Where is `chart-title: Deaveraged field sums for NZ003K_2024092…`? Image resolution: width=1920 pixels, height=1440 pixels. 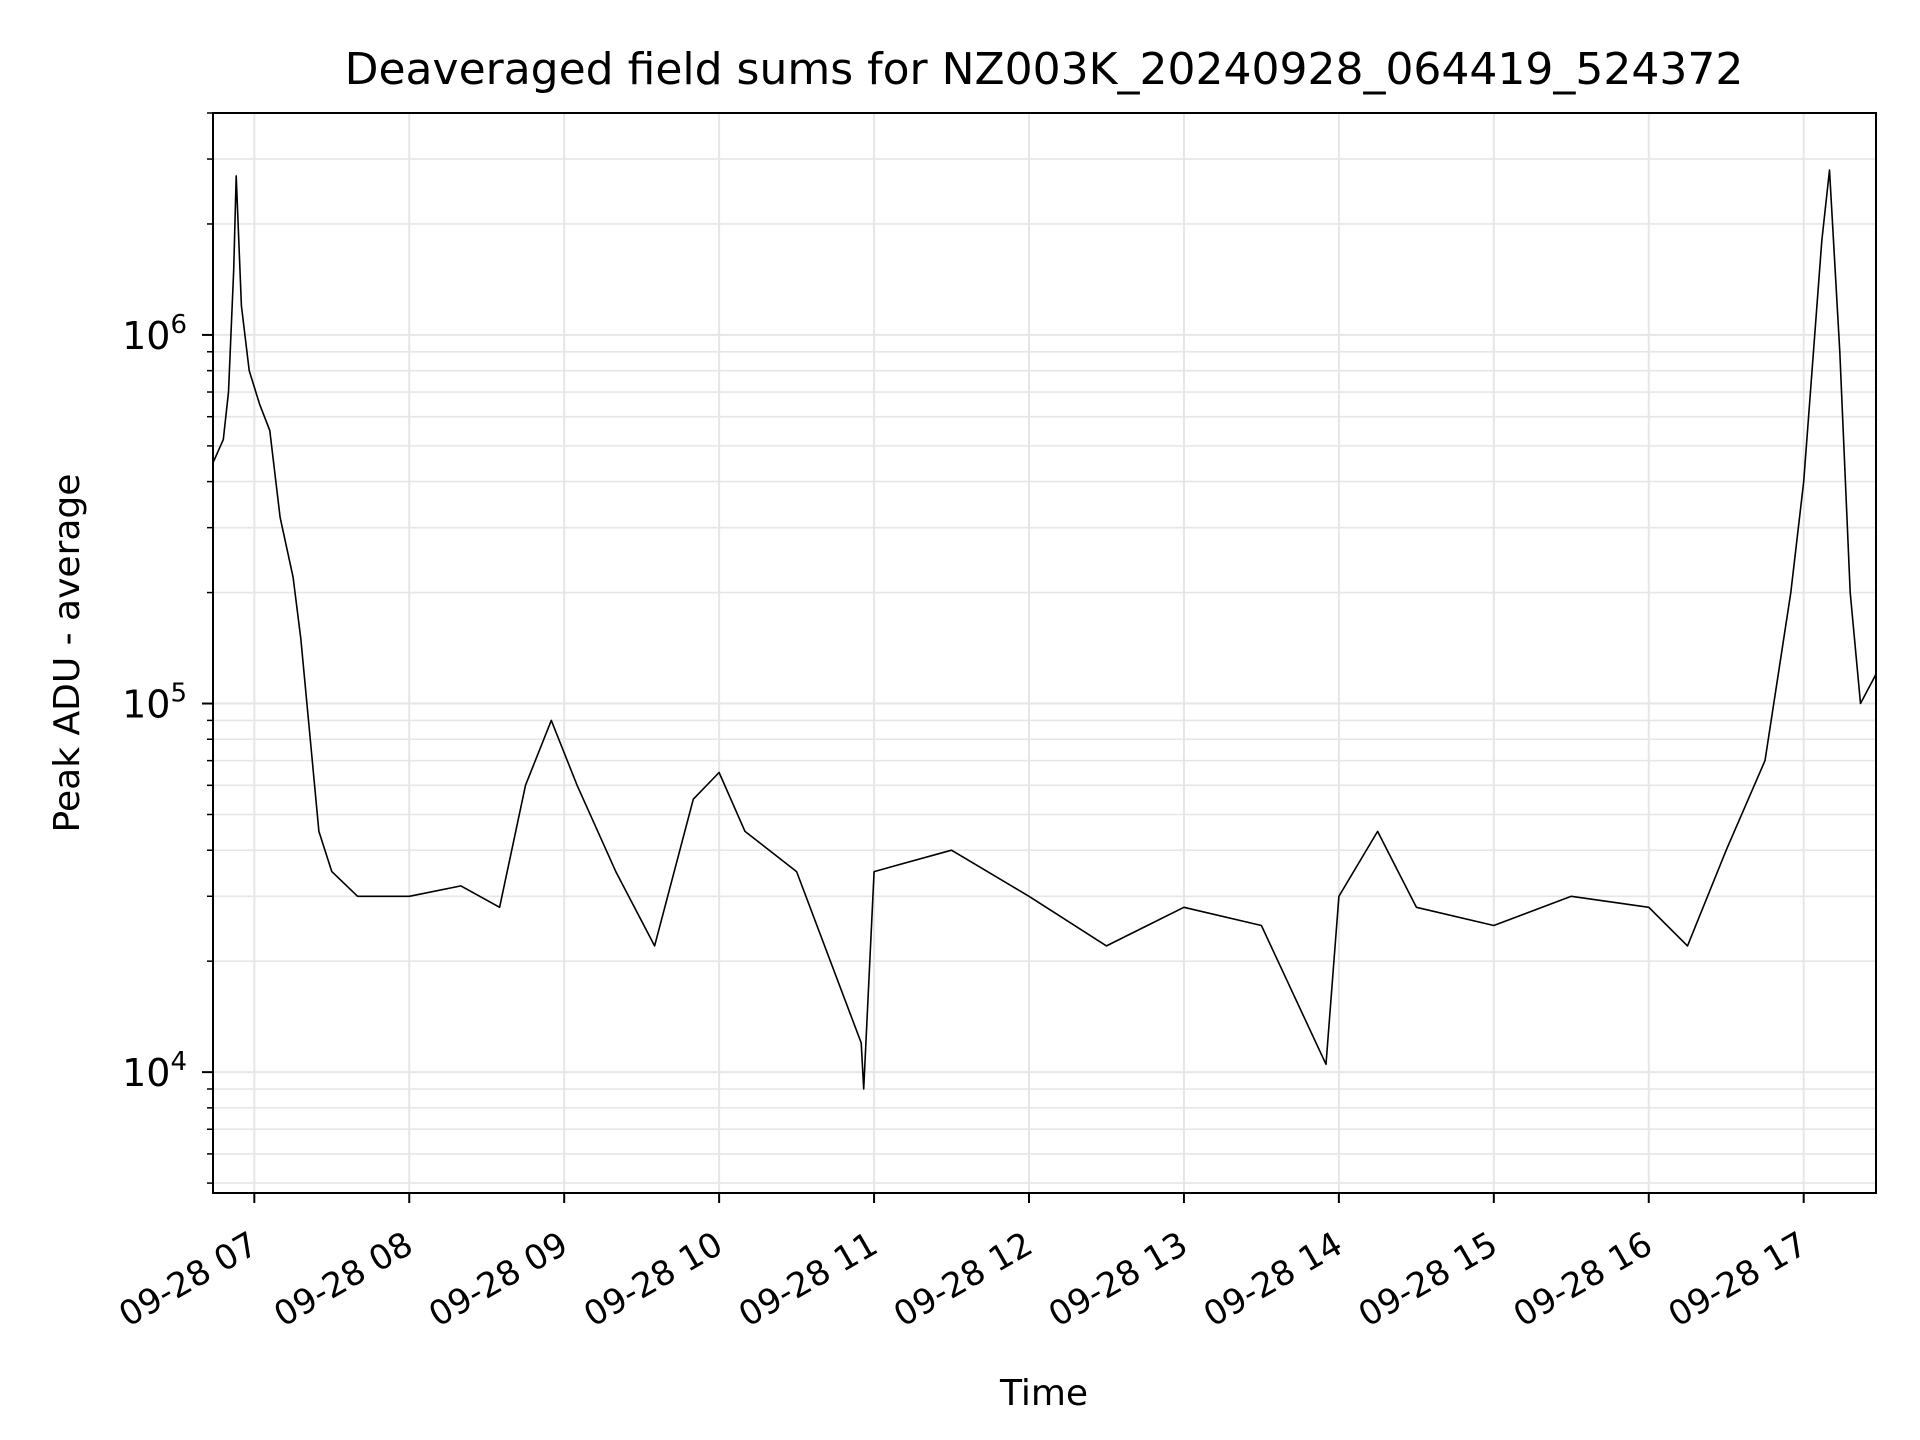
chart-title: Deaveraged field sums for NZ003K_2024092… is located at coordinates (1044, 69).